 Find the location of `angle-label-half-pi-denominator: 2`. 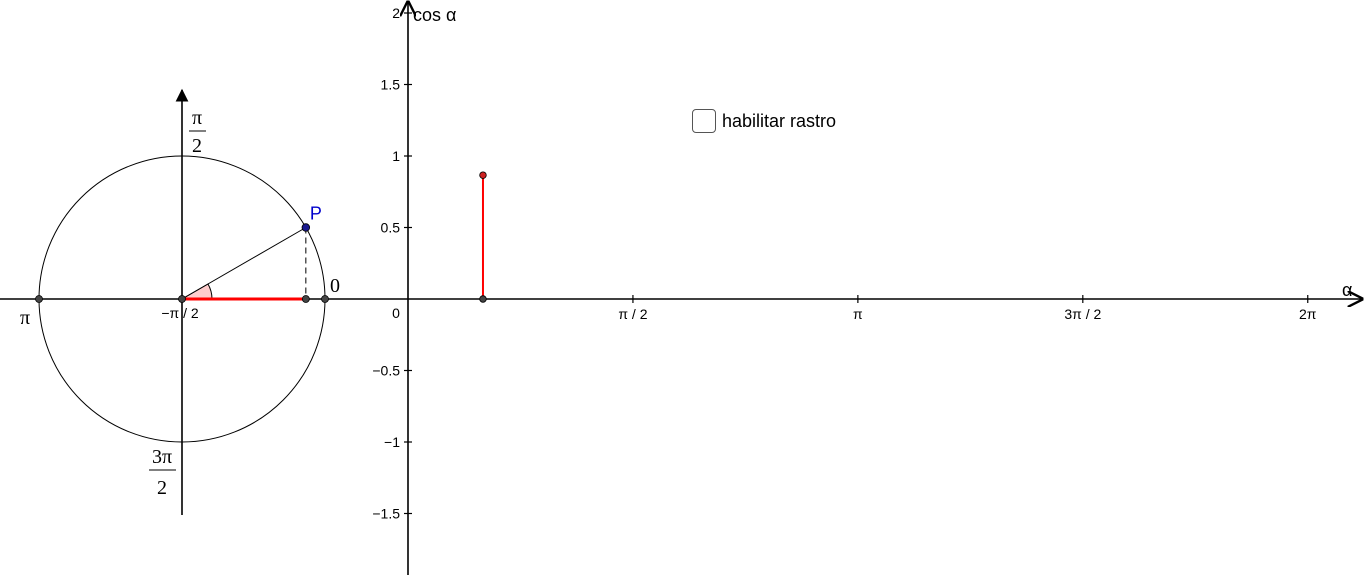

angle-label-half-pi-denominator: 2 is located at coordinates (197, 146).